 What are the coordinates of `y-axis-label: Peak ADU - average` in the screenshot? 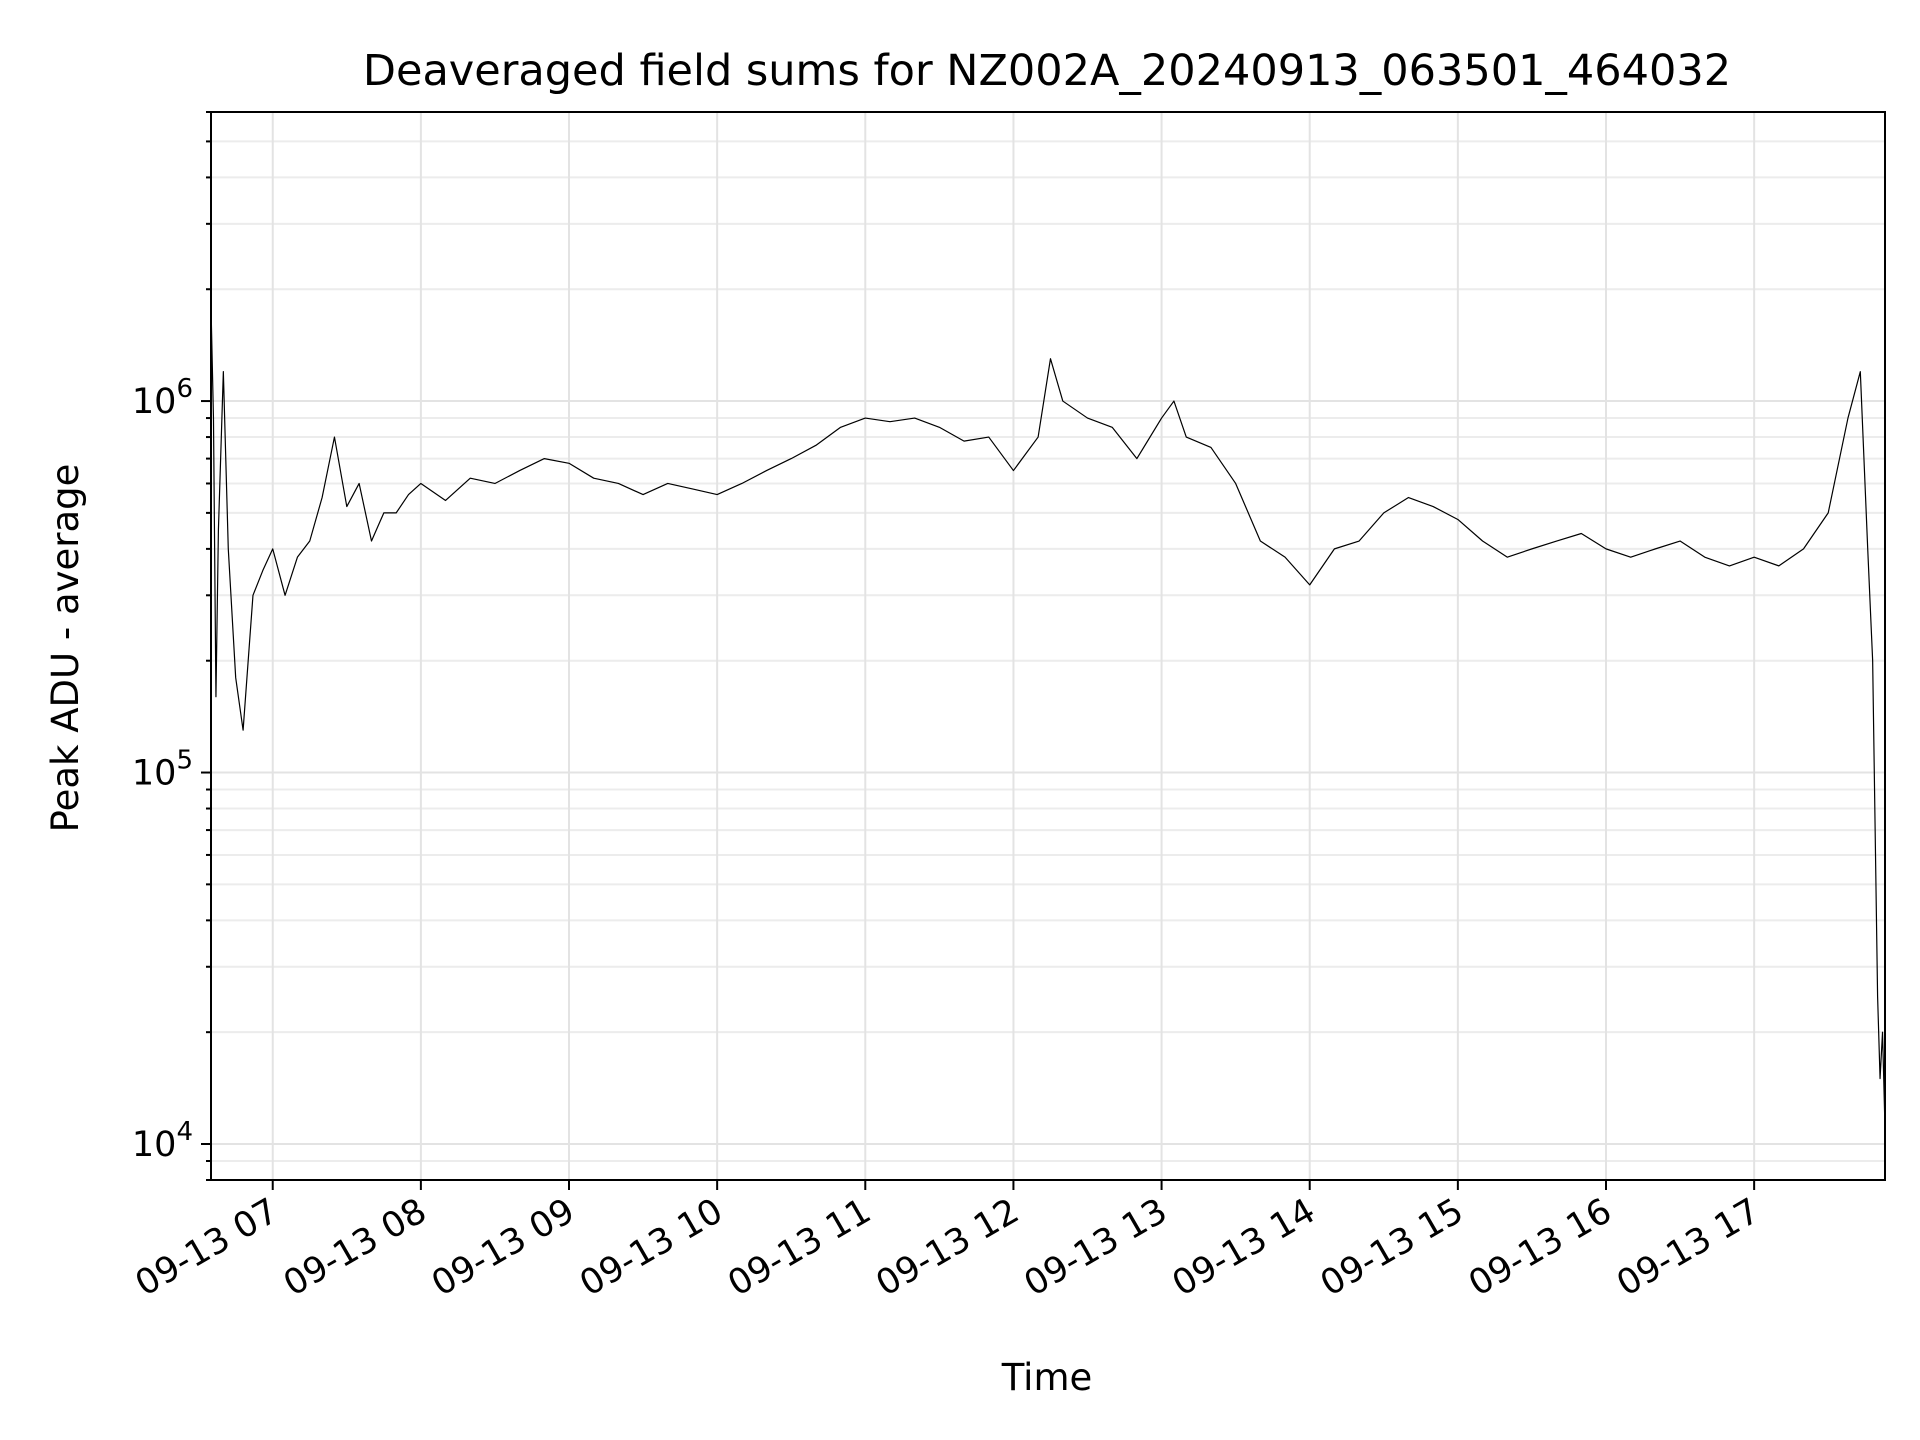 It's located at (65, 648).